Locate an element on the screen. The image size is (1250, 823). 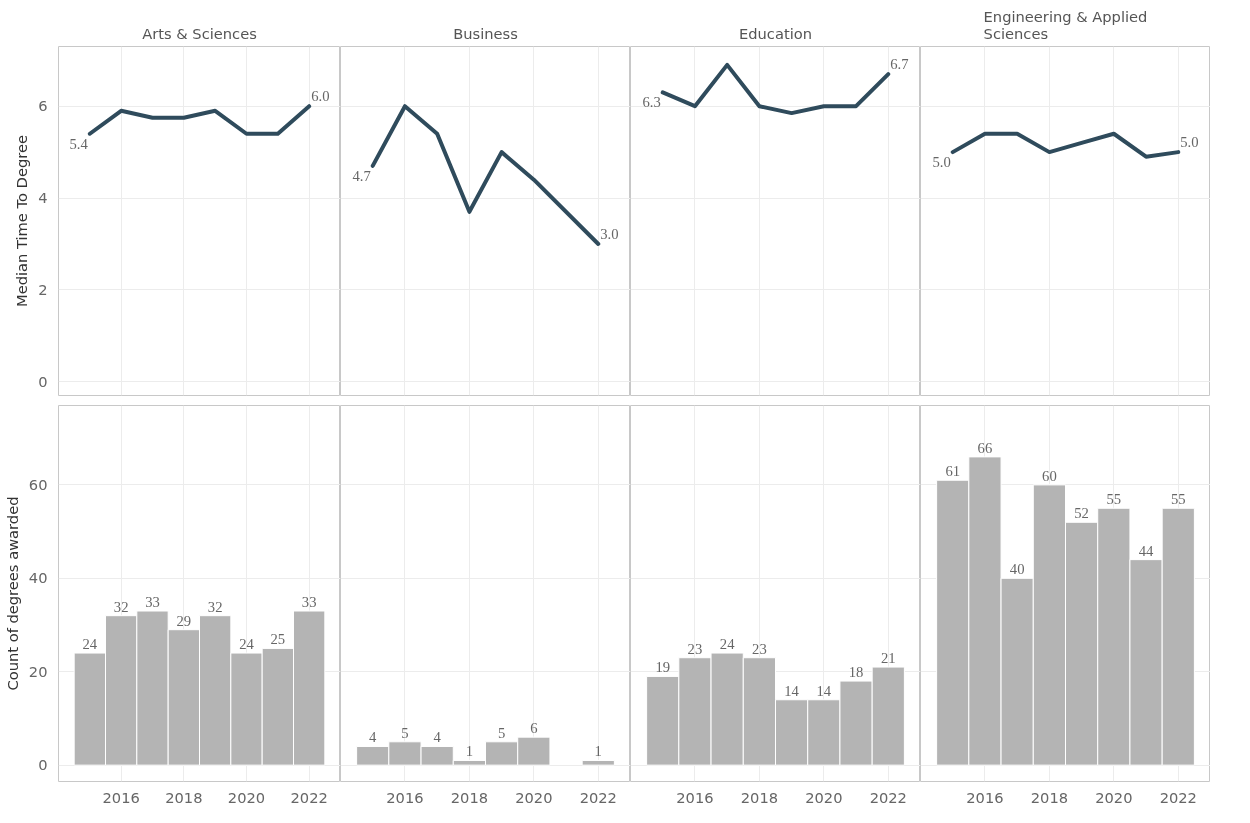
data-label: 60 is located at coordinates (1049, 475).